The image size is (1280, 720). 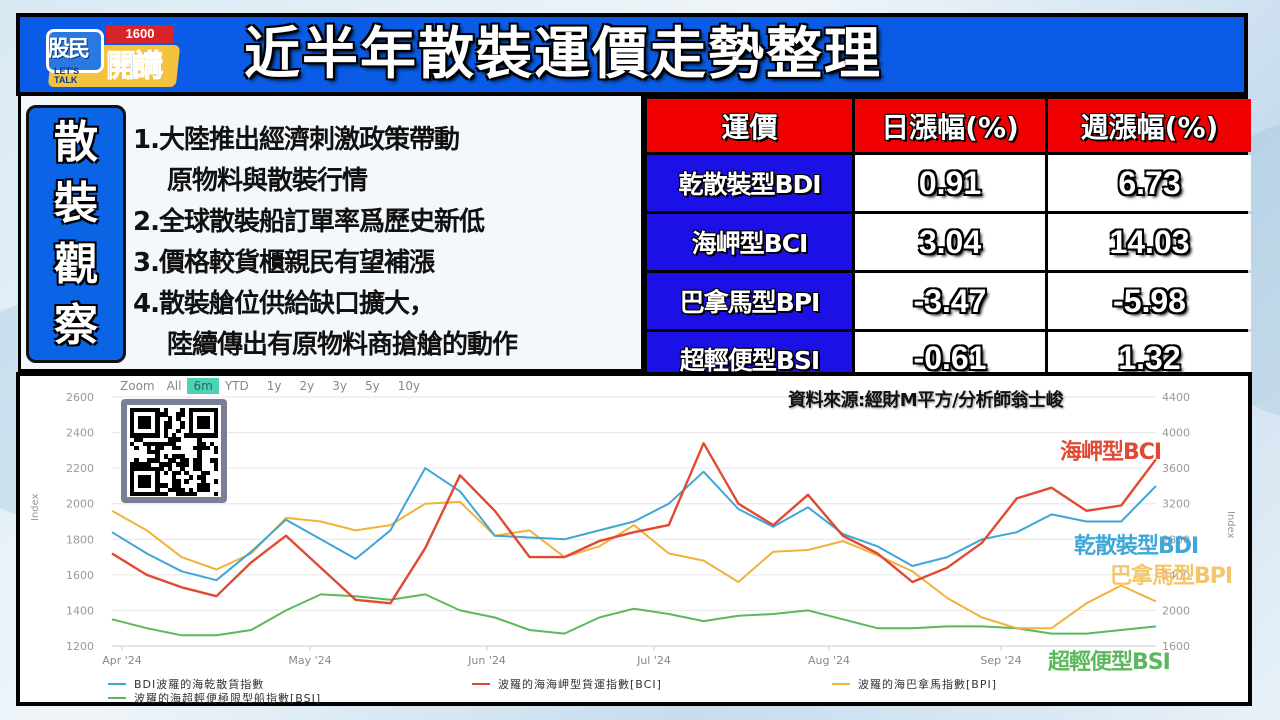 What do you see at coordinates (174, 451) in the screenshot?
I see `qr-code` at bounding box center [174, 451].